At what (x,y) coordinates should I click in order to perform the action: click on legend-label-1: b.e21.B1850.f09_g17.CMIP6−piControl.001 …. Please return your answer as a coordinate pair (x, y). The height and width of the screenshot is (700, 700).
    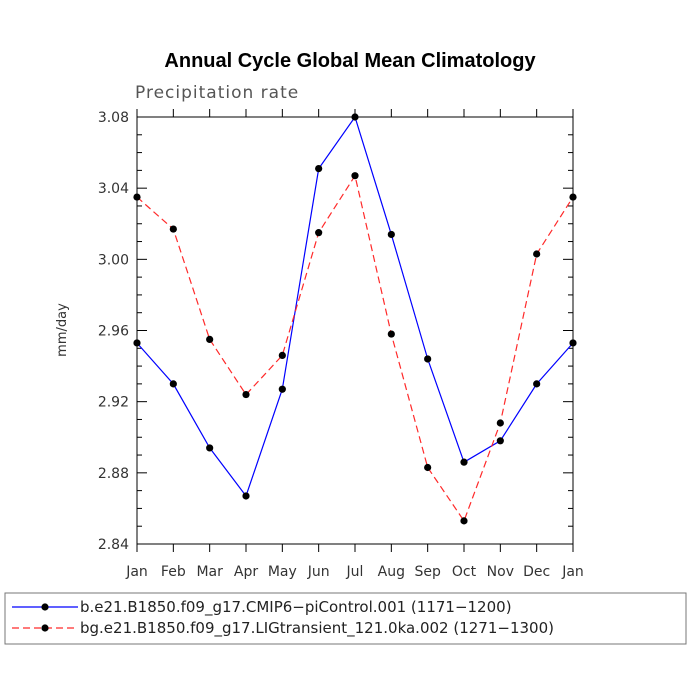
    Looking at the image, I should click on (296, 607).